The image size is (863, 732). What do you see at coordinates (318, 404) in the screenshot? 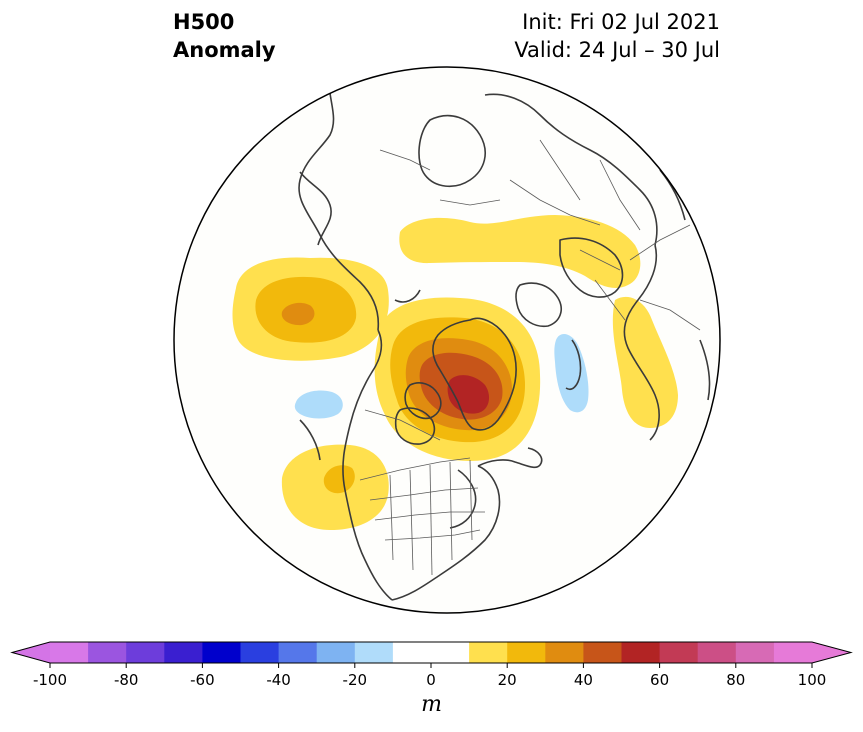
I see `negative-anomaly-east-pacific` at bounding box center [318, 404].